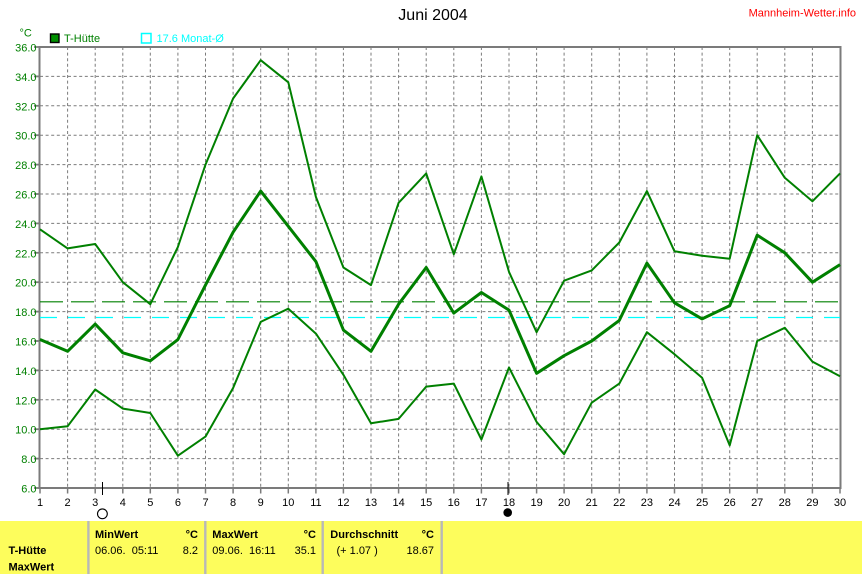 This screenshot has width=862, height=574. Describe the element at coordinates (25, 343) in the screenshot. I see `svg-text: 16.0` at that location.